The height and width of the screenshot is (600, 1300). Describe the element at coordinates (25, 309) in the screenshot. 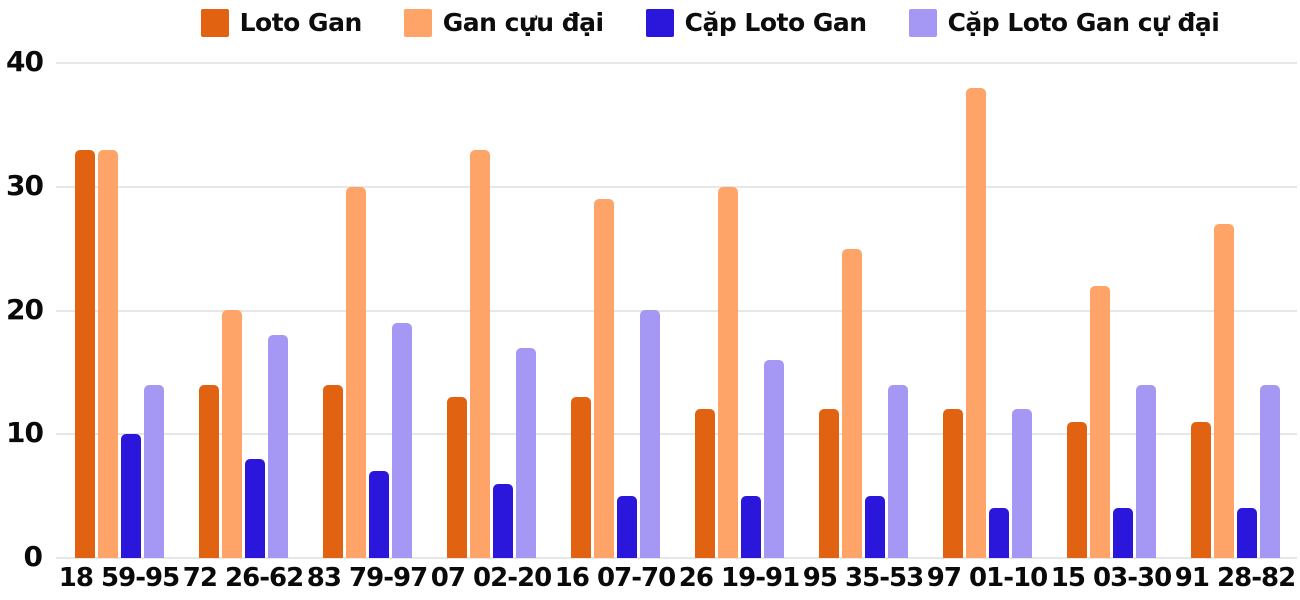

I see `y-tick-label-20: 20` at that location.